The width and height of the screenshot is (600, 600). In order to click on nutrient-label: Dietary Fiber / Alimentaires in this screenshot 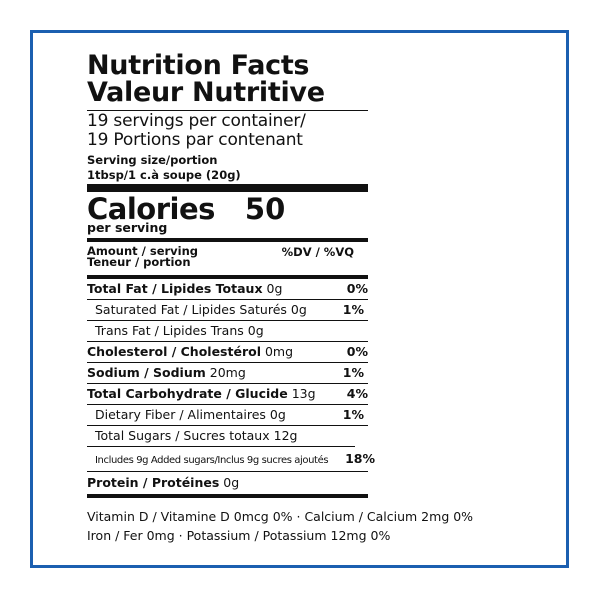, I will do `click(180, 414)`.